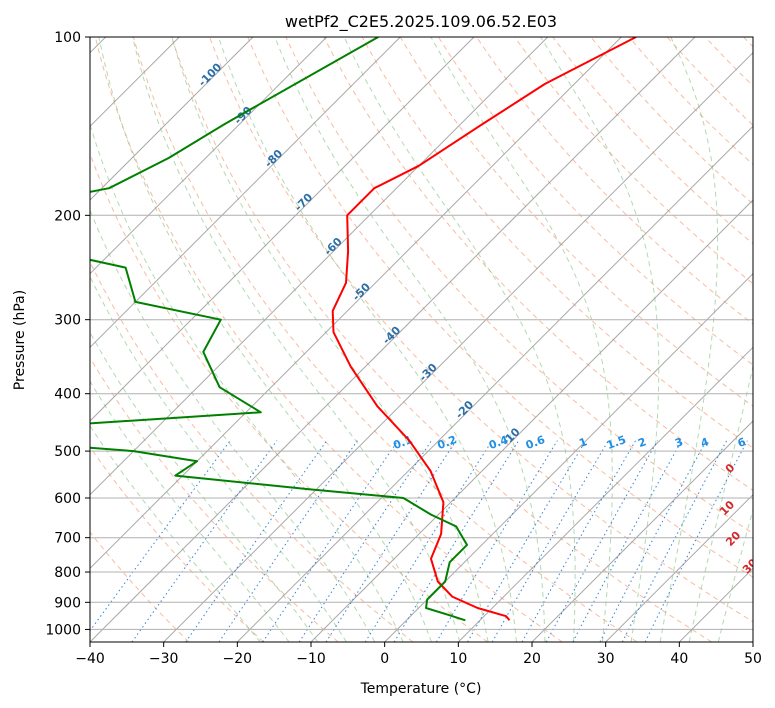 This screenshot has width=775, height=708. I want to click on wet-bulb-label: 40, so click(766, 594).